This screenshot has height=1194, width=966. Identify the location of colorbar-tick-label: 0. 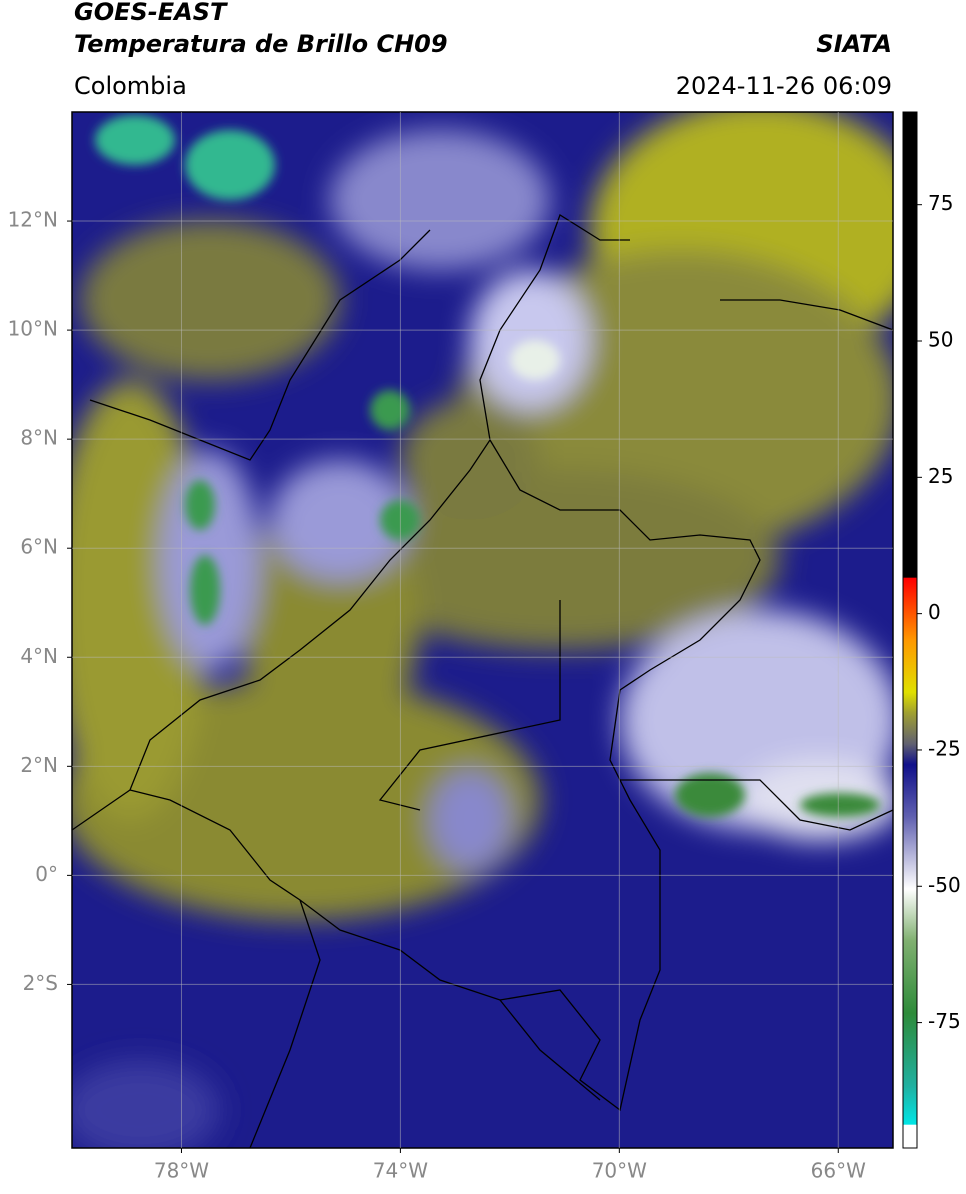
(934, 612).